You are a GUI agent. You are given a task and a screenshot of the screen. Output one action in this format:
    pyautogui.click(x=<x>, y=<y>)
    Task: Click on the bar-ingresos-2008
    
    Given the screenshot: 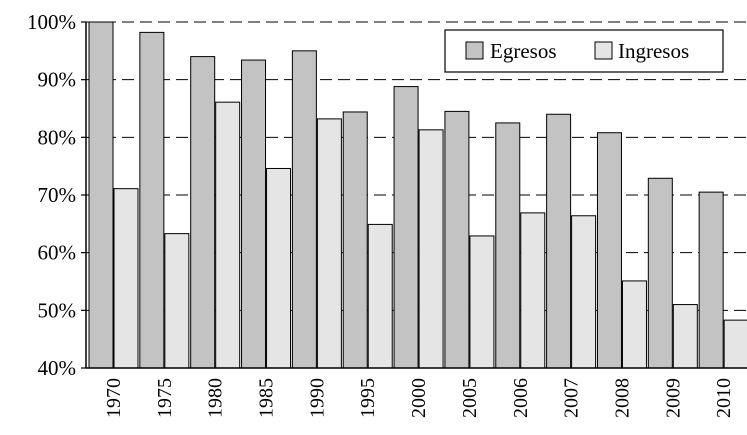 What is the action you would take?
    pyautogui.click(x=634, y=324)
    